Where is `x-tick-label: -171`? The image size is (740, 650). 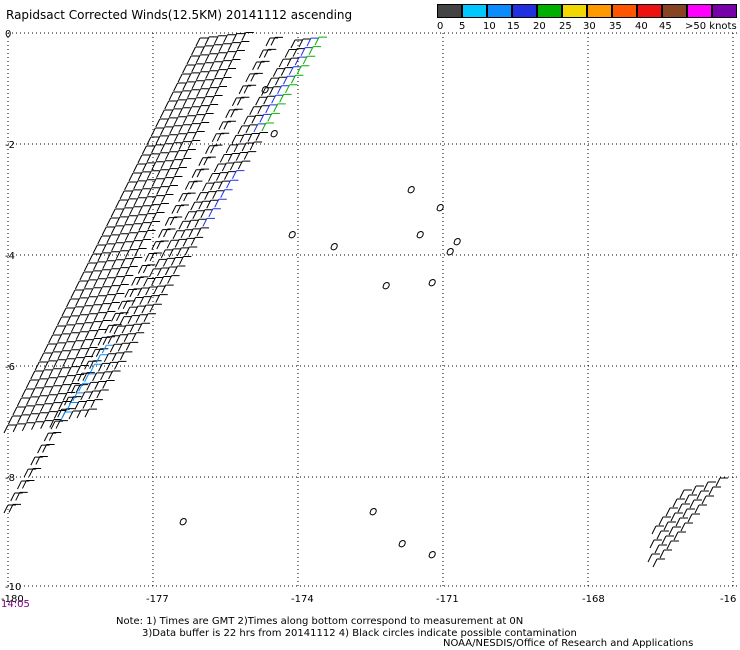 x-tick-label: -171 is located at coordinates (447, 599).